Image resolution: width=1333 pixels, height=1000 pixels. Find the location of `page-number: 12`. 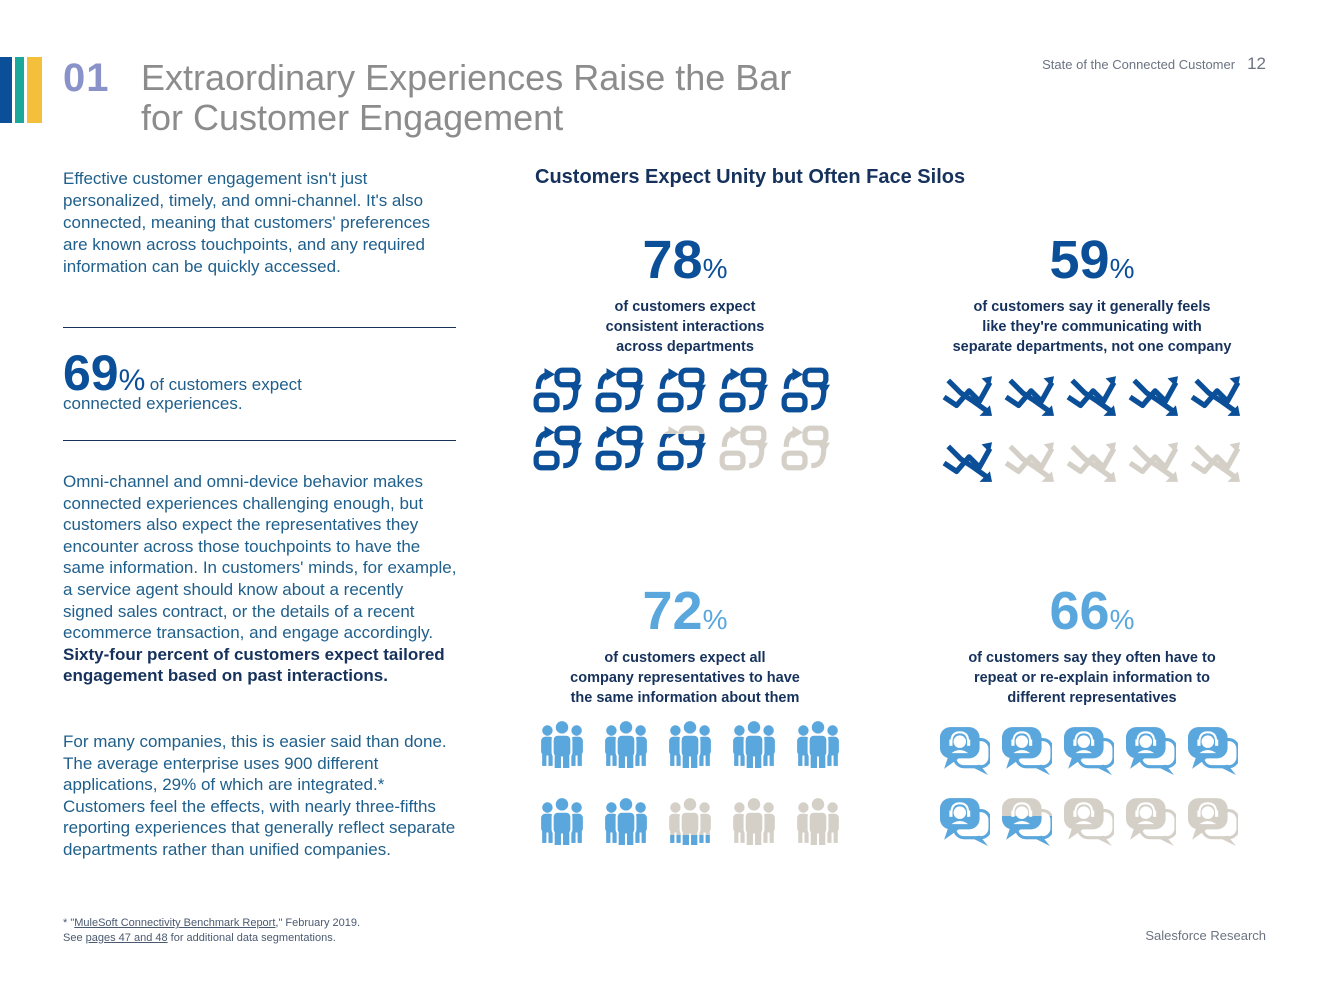

page-number: 12 is located at coordinates (1256, 63).